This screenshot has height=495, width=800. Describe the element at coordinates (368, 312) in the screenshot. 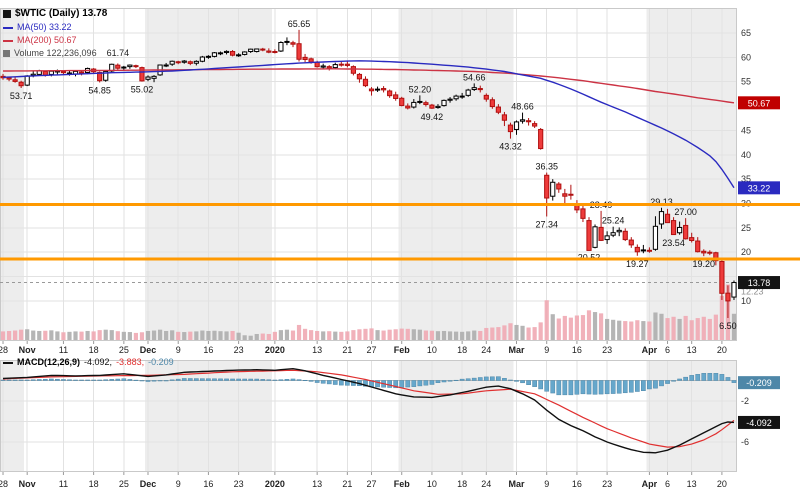

I see `volume-bars` at that location.